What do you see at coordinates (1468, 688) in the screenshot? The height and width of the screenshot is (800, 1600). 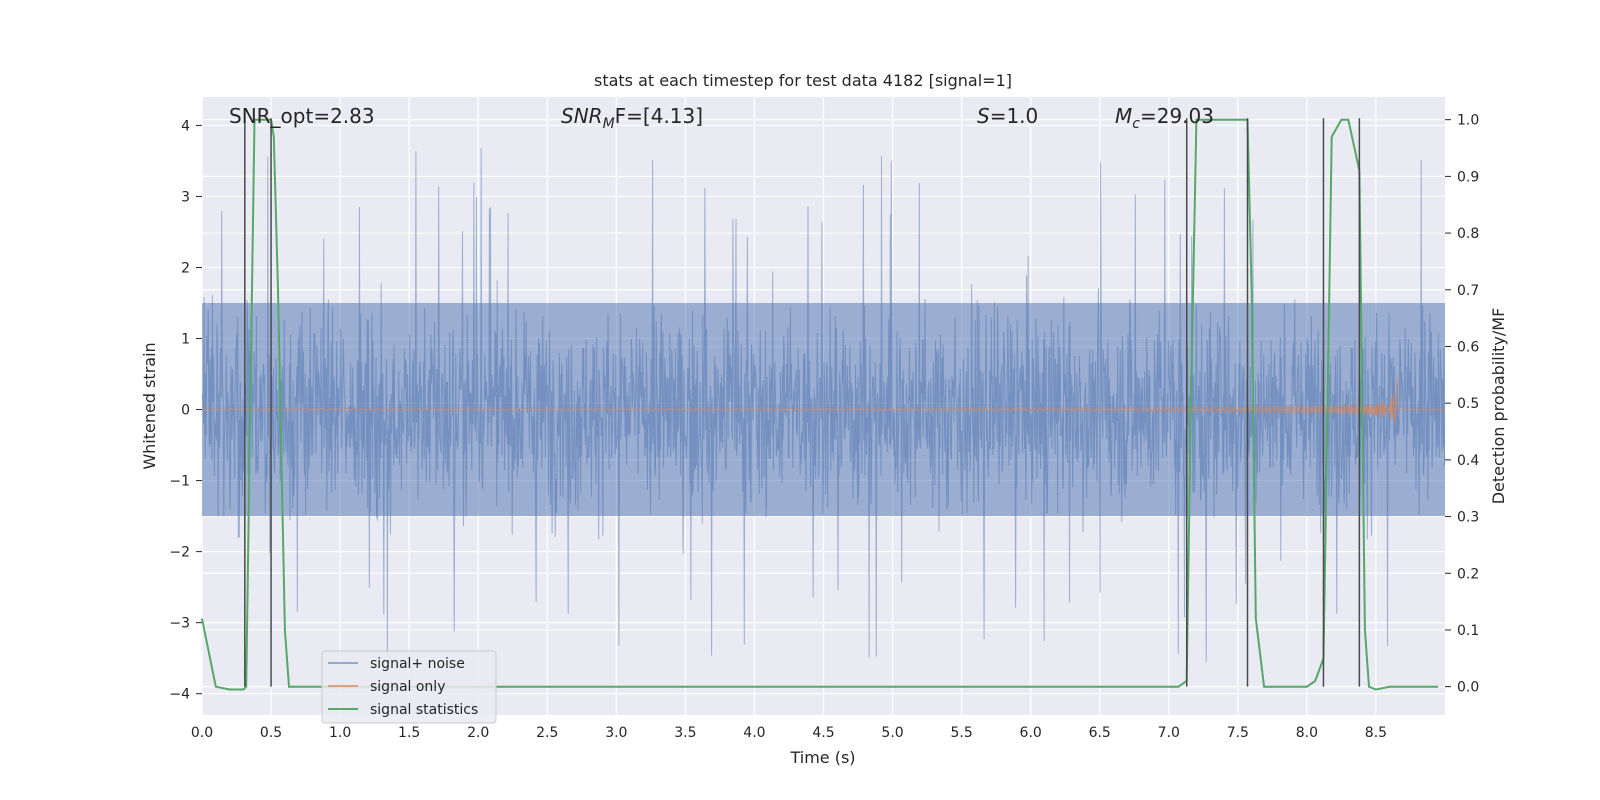 I see `y-right-tick-label: 0.0` at bounding box center [1468, 688].